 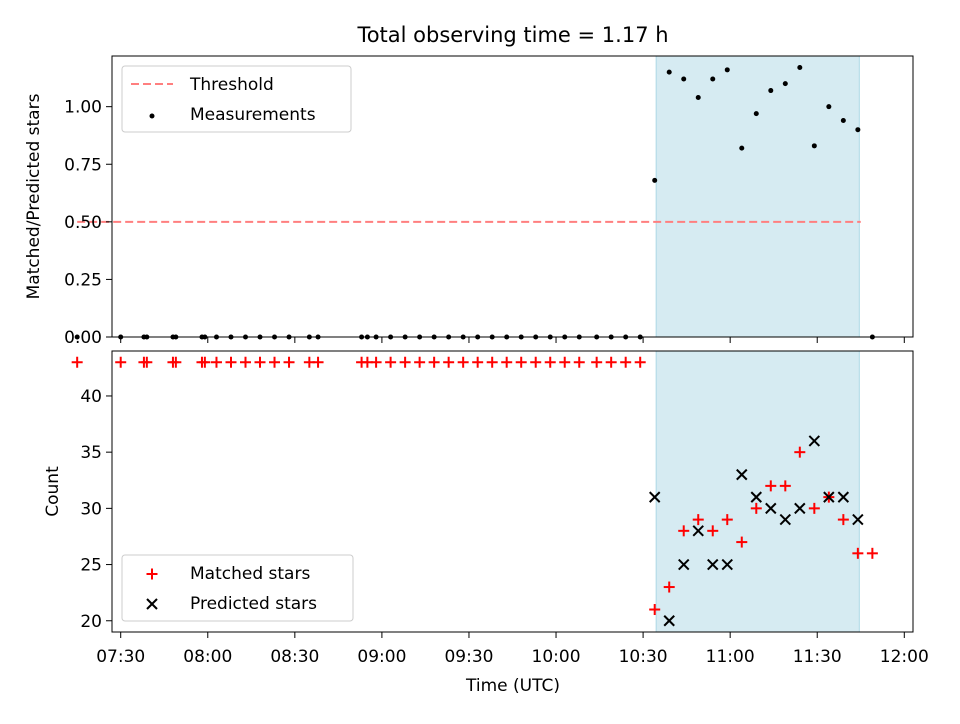 What do you see at coordinates (512, 340) in the screenshot?
I see `top-x-ticks` at bounding box center [512, 340].